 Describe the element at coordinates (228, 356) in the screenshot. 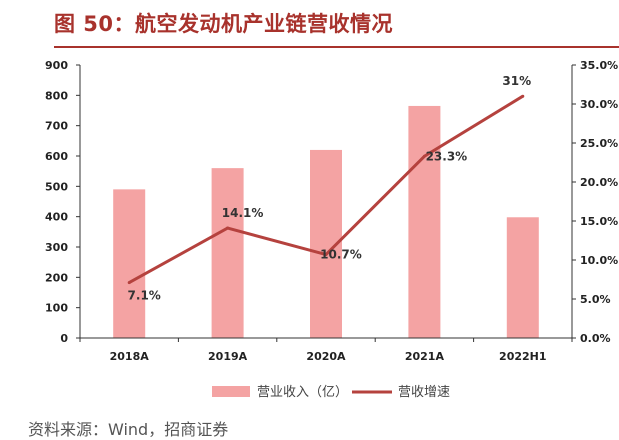

I see `x-tick-label: 2019A` at that location.